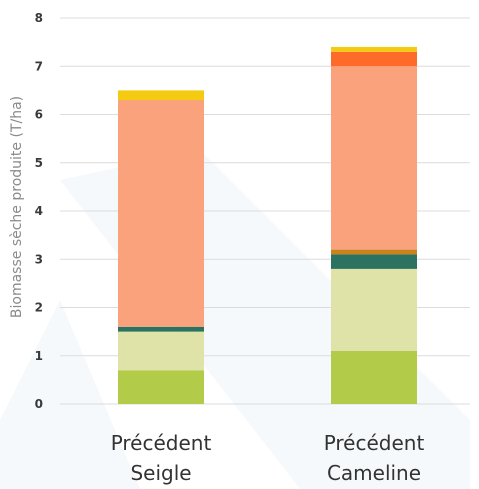 The image size is (479, 489). I want to click on watermark-shape-left, so click(70, 394).